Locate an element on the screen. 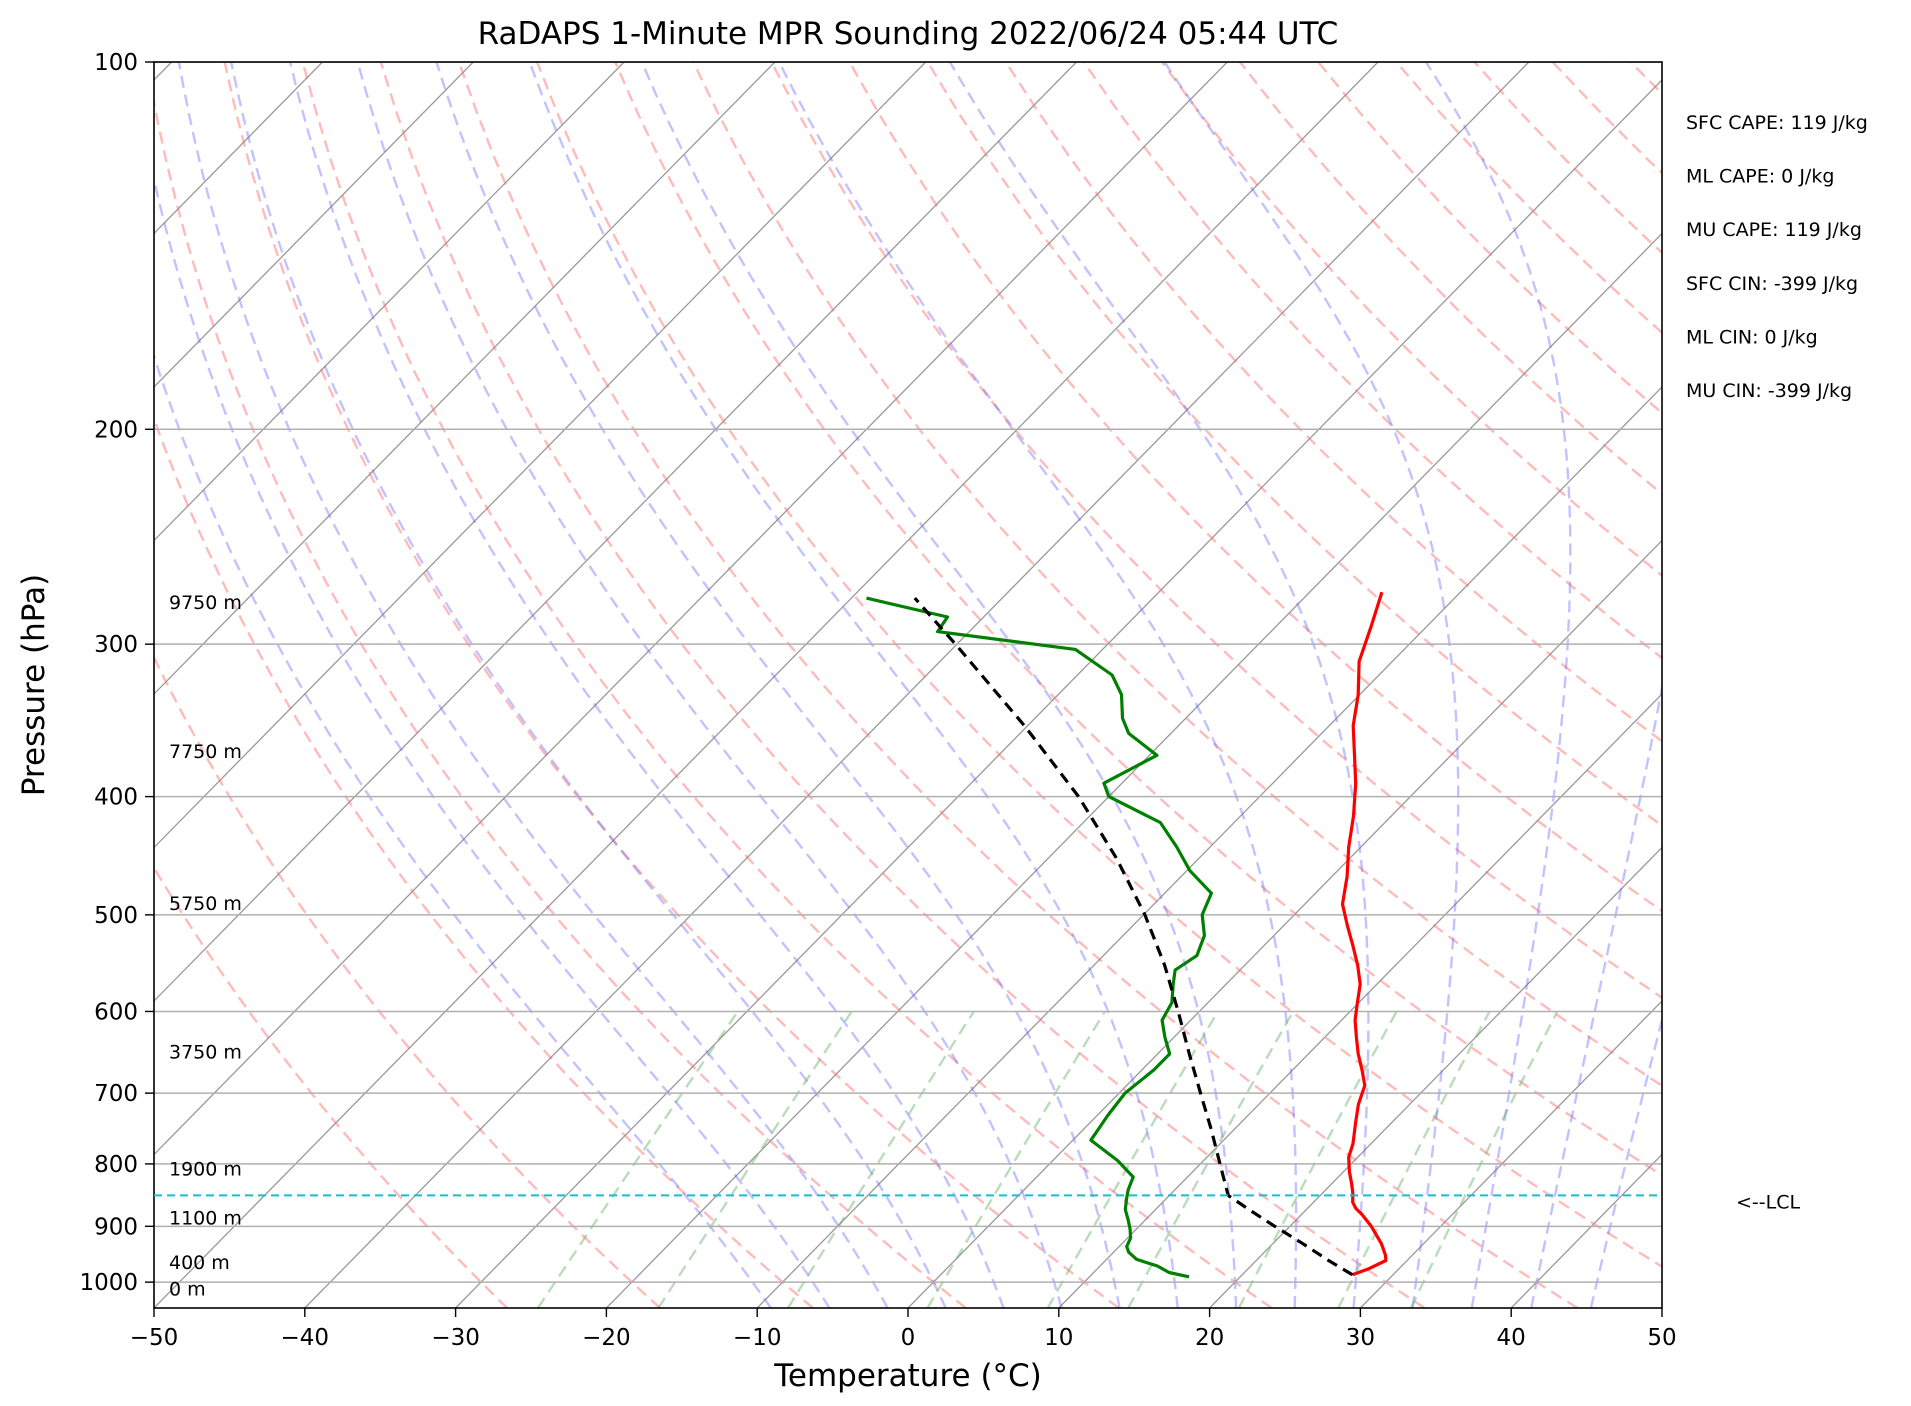 This screenshot has width=1911, height=1406. stability-index: ML CAPE: 0 J/kg is located at coordinates (1760, 177).